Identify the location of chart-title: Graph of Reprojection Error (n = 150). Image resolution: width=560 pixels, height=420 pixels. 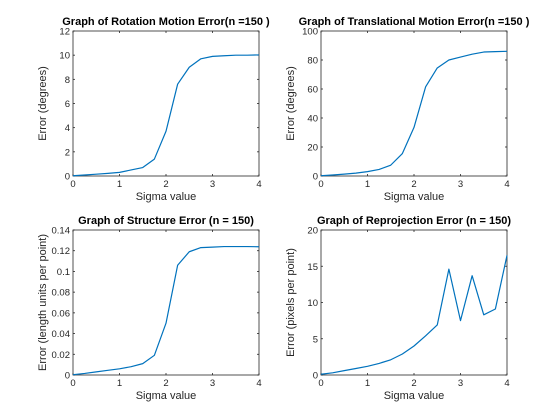
(414, 221).